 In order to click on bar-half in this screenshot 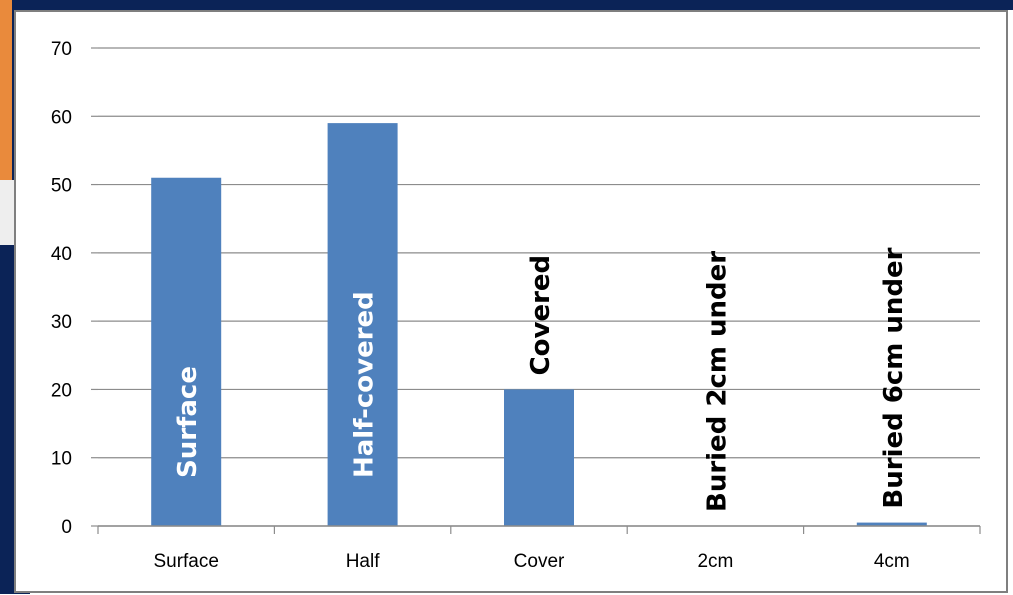, I will do `click(362, 324)`.